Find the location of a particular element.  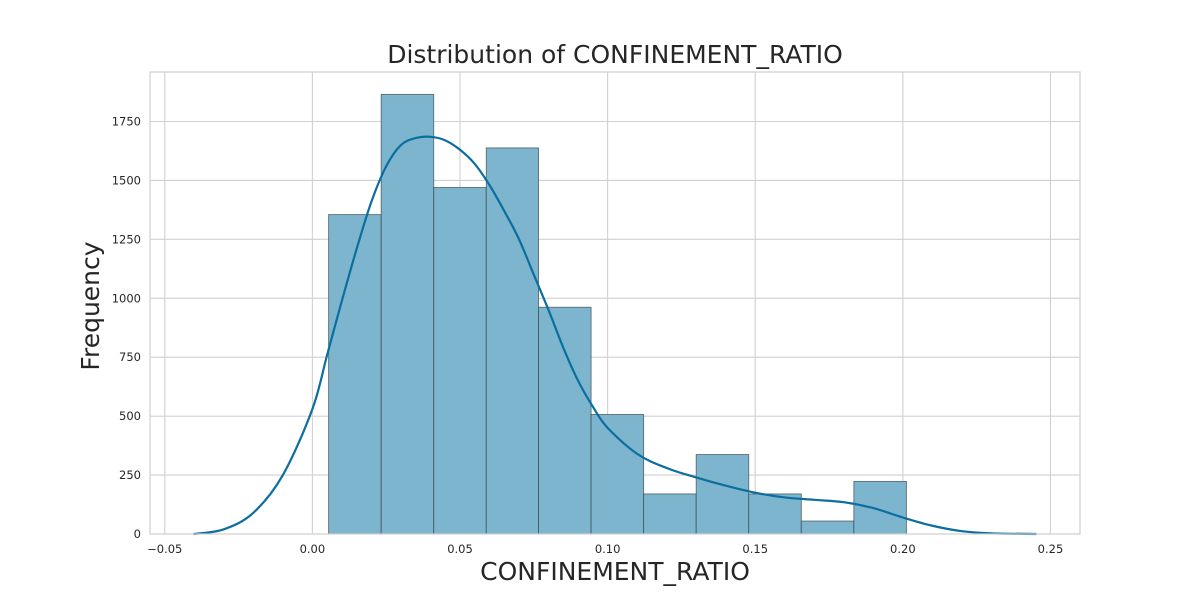

y-tick-label: 750 is located at coordinates (130, 357).